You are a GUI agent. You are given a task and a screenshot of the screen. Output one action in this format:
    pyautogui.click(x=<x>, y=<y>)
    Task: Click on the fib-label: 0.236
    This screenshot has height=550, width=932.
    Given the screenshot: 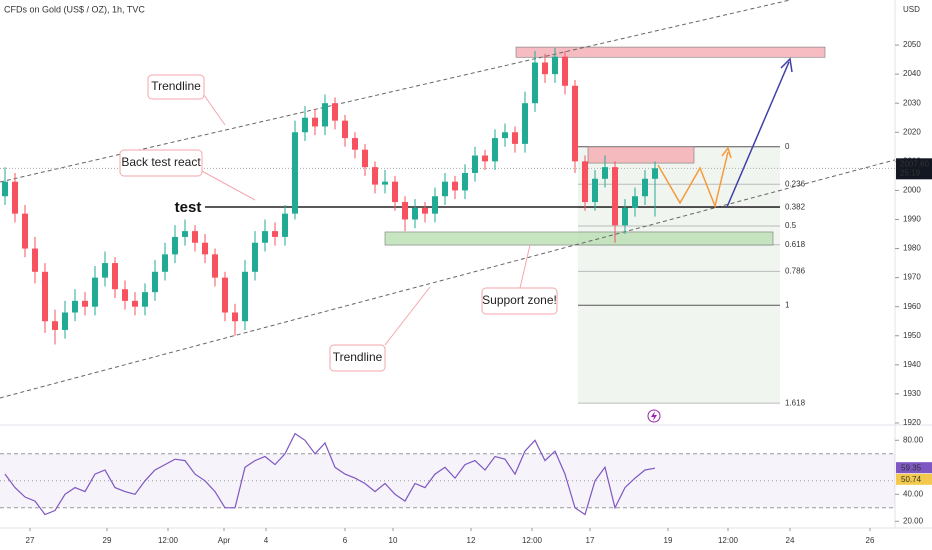 What is the action you would take?
    pyautogui.click(x=795, y=183)
    